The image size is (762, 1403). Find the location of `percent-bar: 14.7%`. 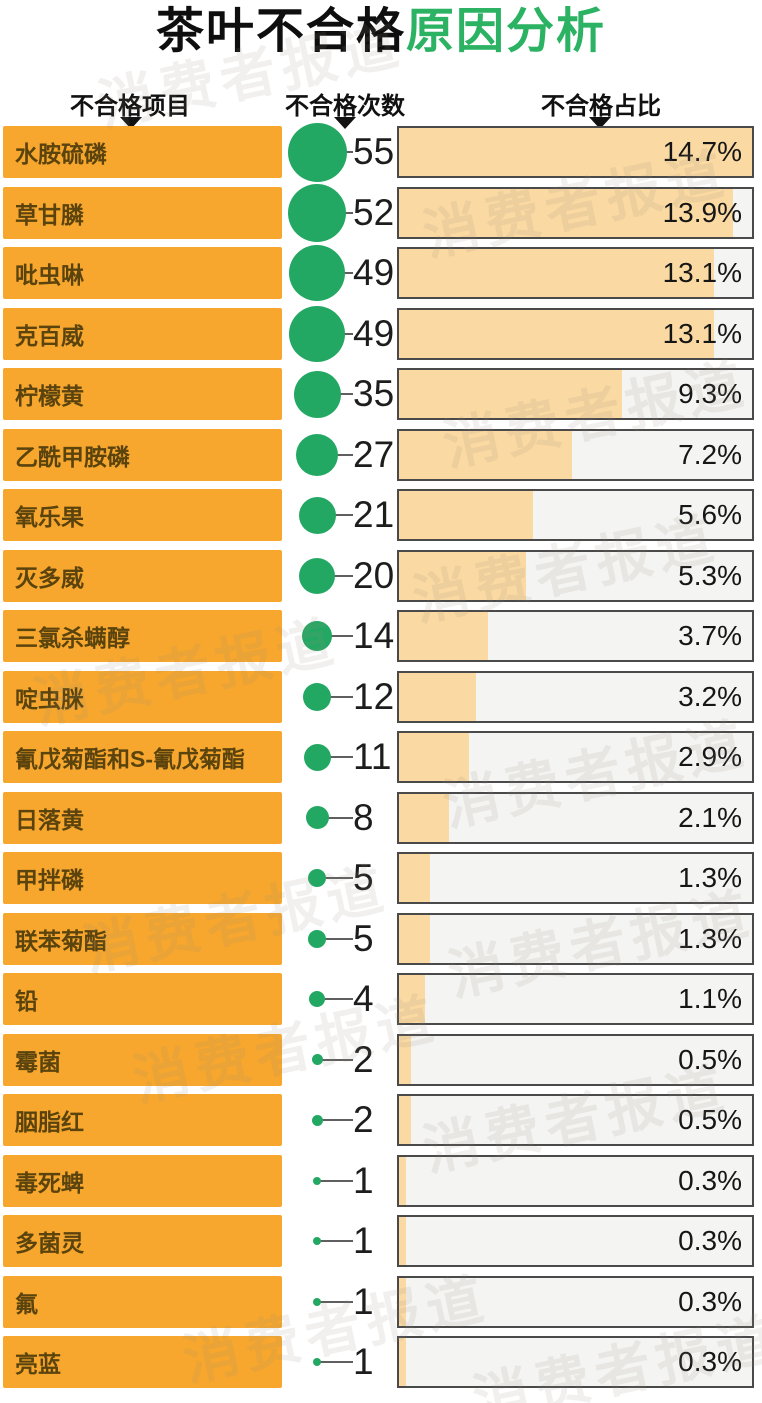

percent-bar: 14.7% is located at coordinates (575, 152).